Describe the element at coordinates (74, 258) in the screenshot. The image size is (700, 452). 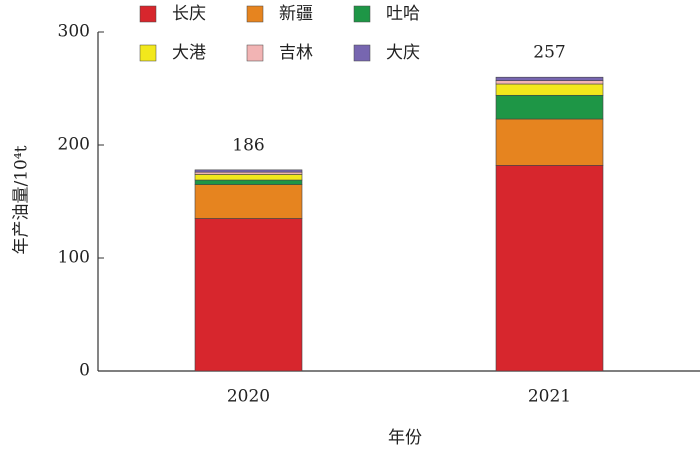
I see `y-tick-label: 100` at that location.